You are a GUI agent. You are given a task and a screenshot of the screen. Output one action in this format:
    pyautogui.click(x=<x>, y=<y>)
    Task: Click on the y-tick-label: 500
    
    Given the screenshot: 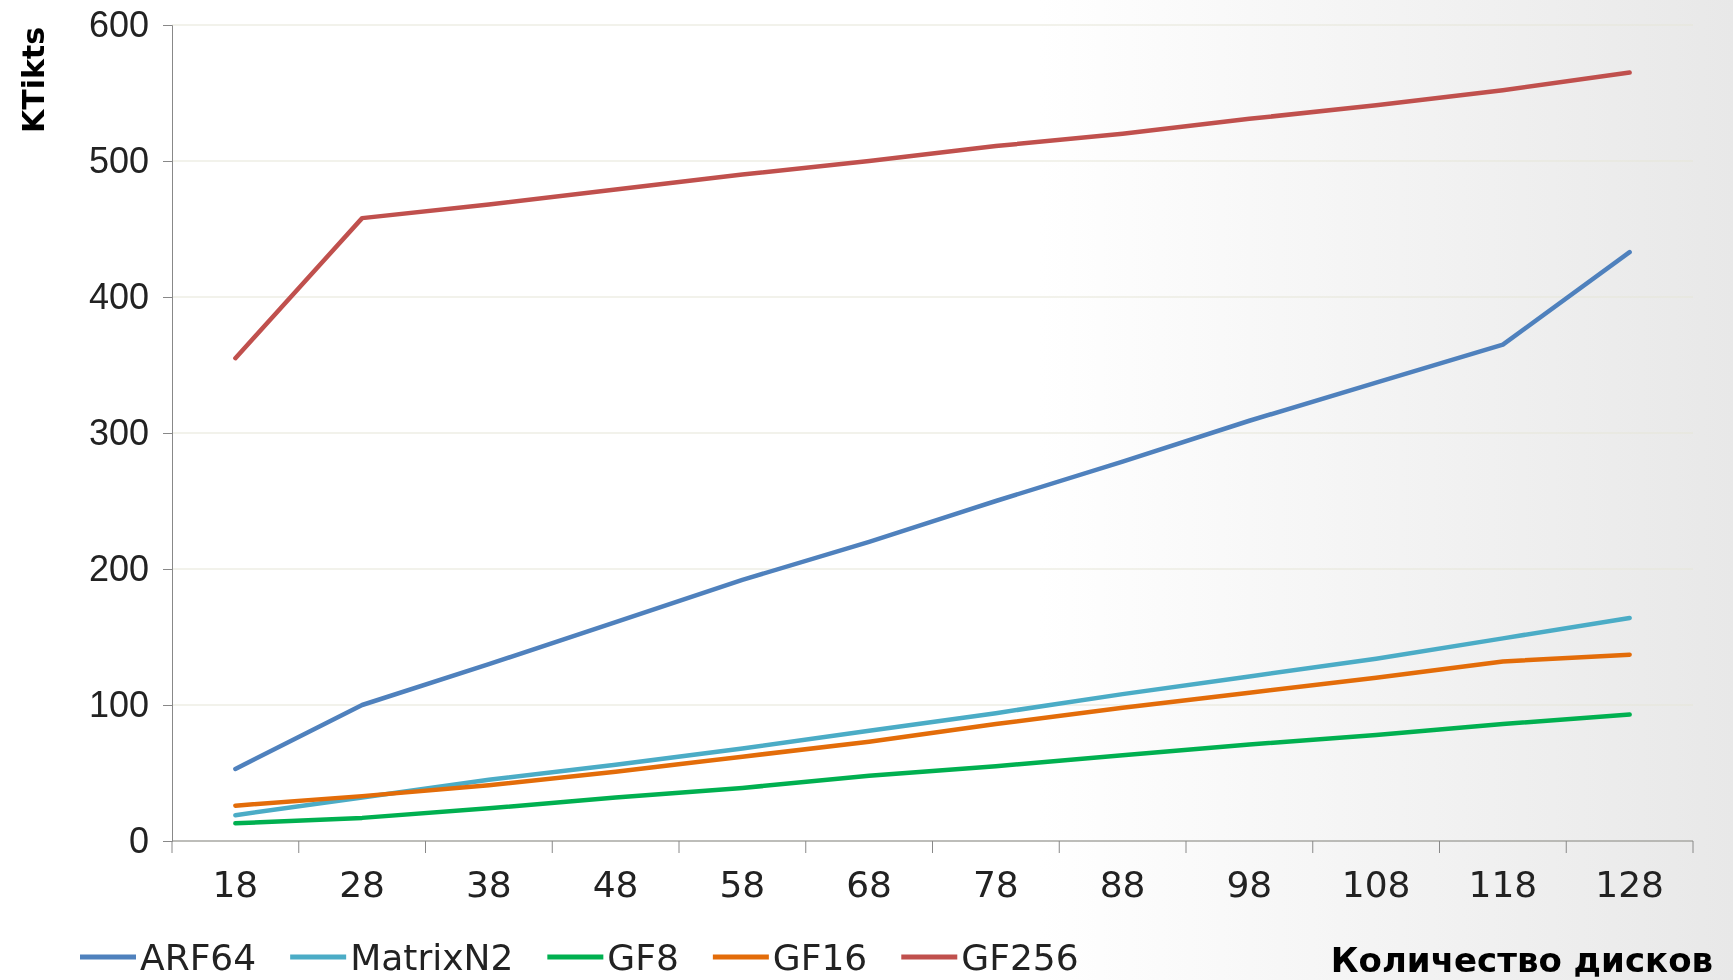 What is the action you would take?
    pyautogui.click(x=118, y=161)
    